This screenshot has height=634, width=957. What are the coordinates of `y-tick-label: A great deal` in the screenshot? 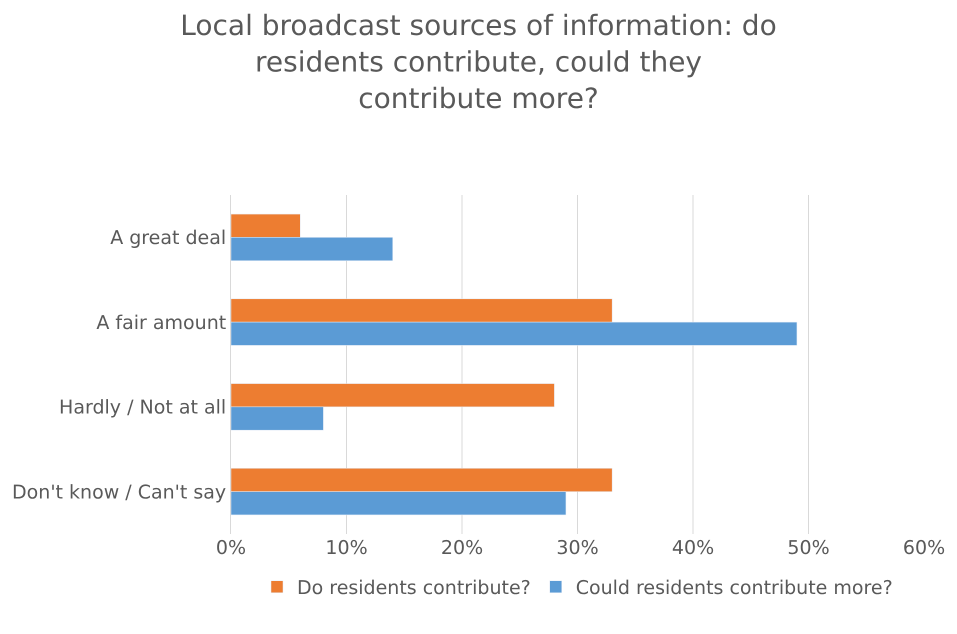 It's located at (168, 238).